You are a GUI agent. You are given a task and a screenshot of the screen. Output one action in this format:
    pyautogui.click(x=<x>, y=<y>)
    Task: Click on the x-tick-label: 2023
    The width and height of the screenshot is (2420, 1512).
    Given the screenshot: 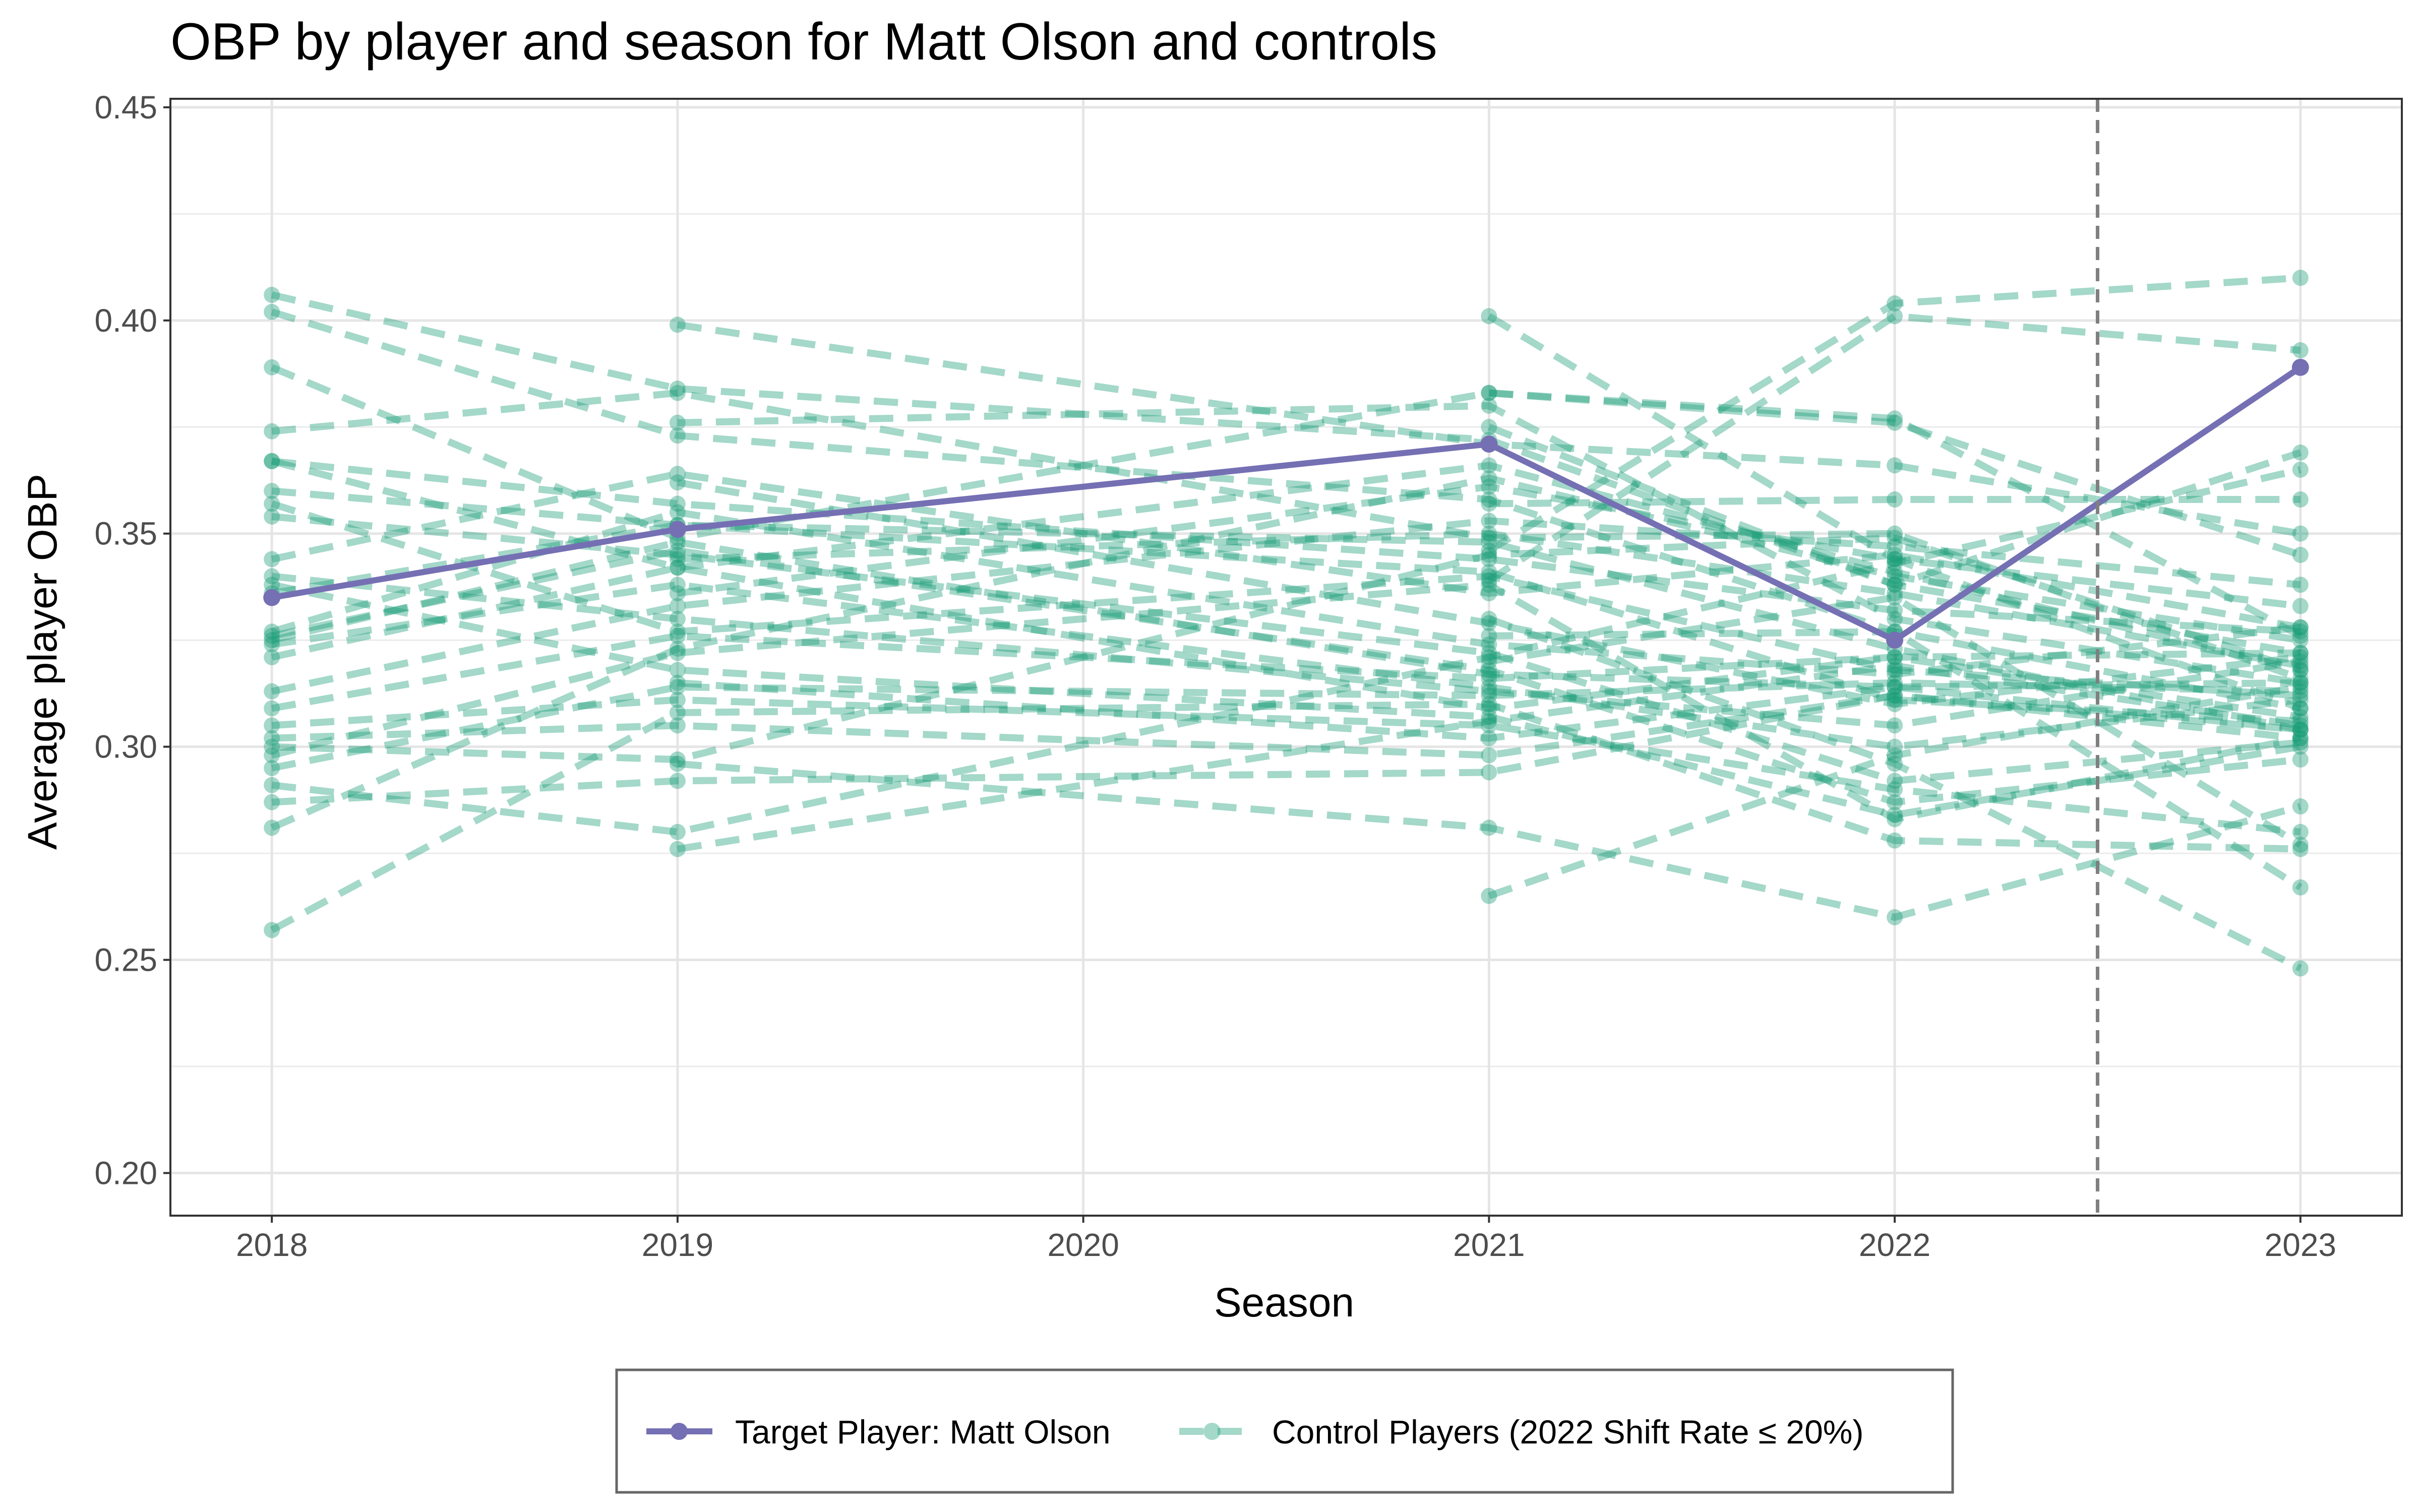 What is the action you would take?
    pyautogui.click(x=2300, y=1245)
    